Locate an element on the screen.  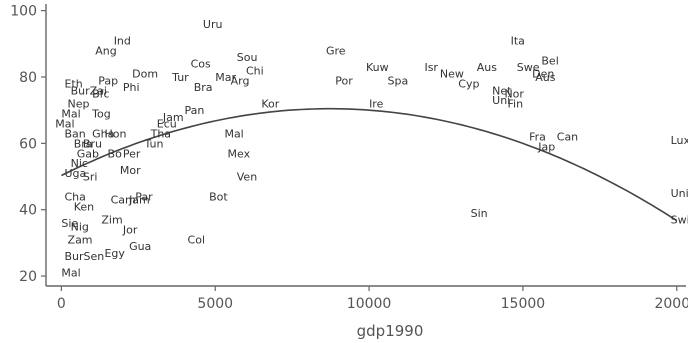
data-point-label: Sri is located at coordinates (90, 177).